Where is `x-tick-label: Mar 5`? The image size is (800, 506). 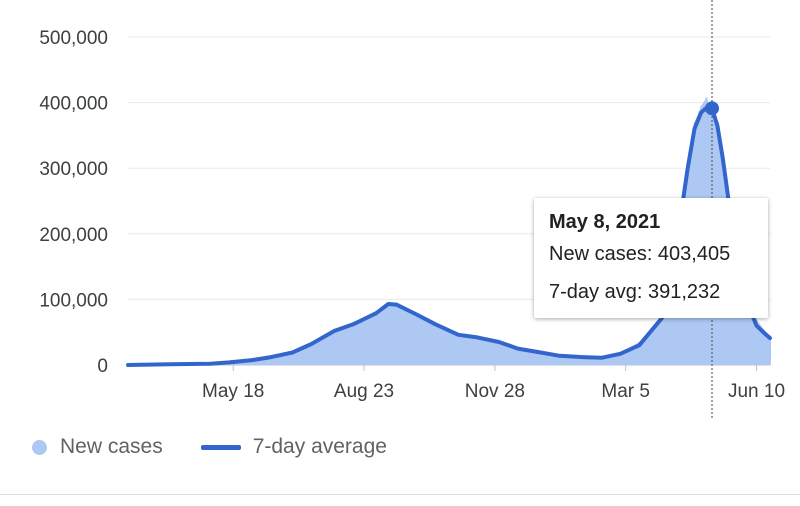
x-tick-label: Mar 5 is located at coordinates (625, 391).